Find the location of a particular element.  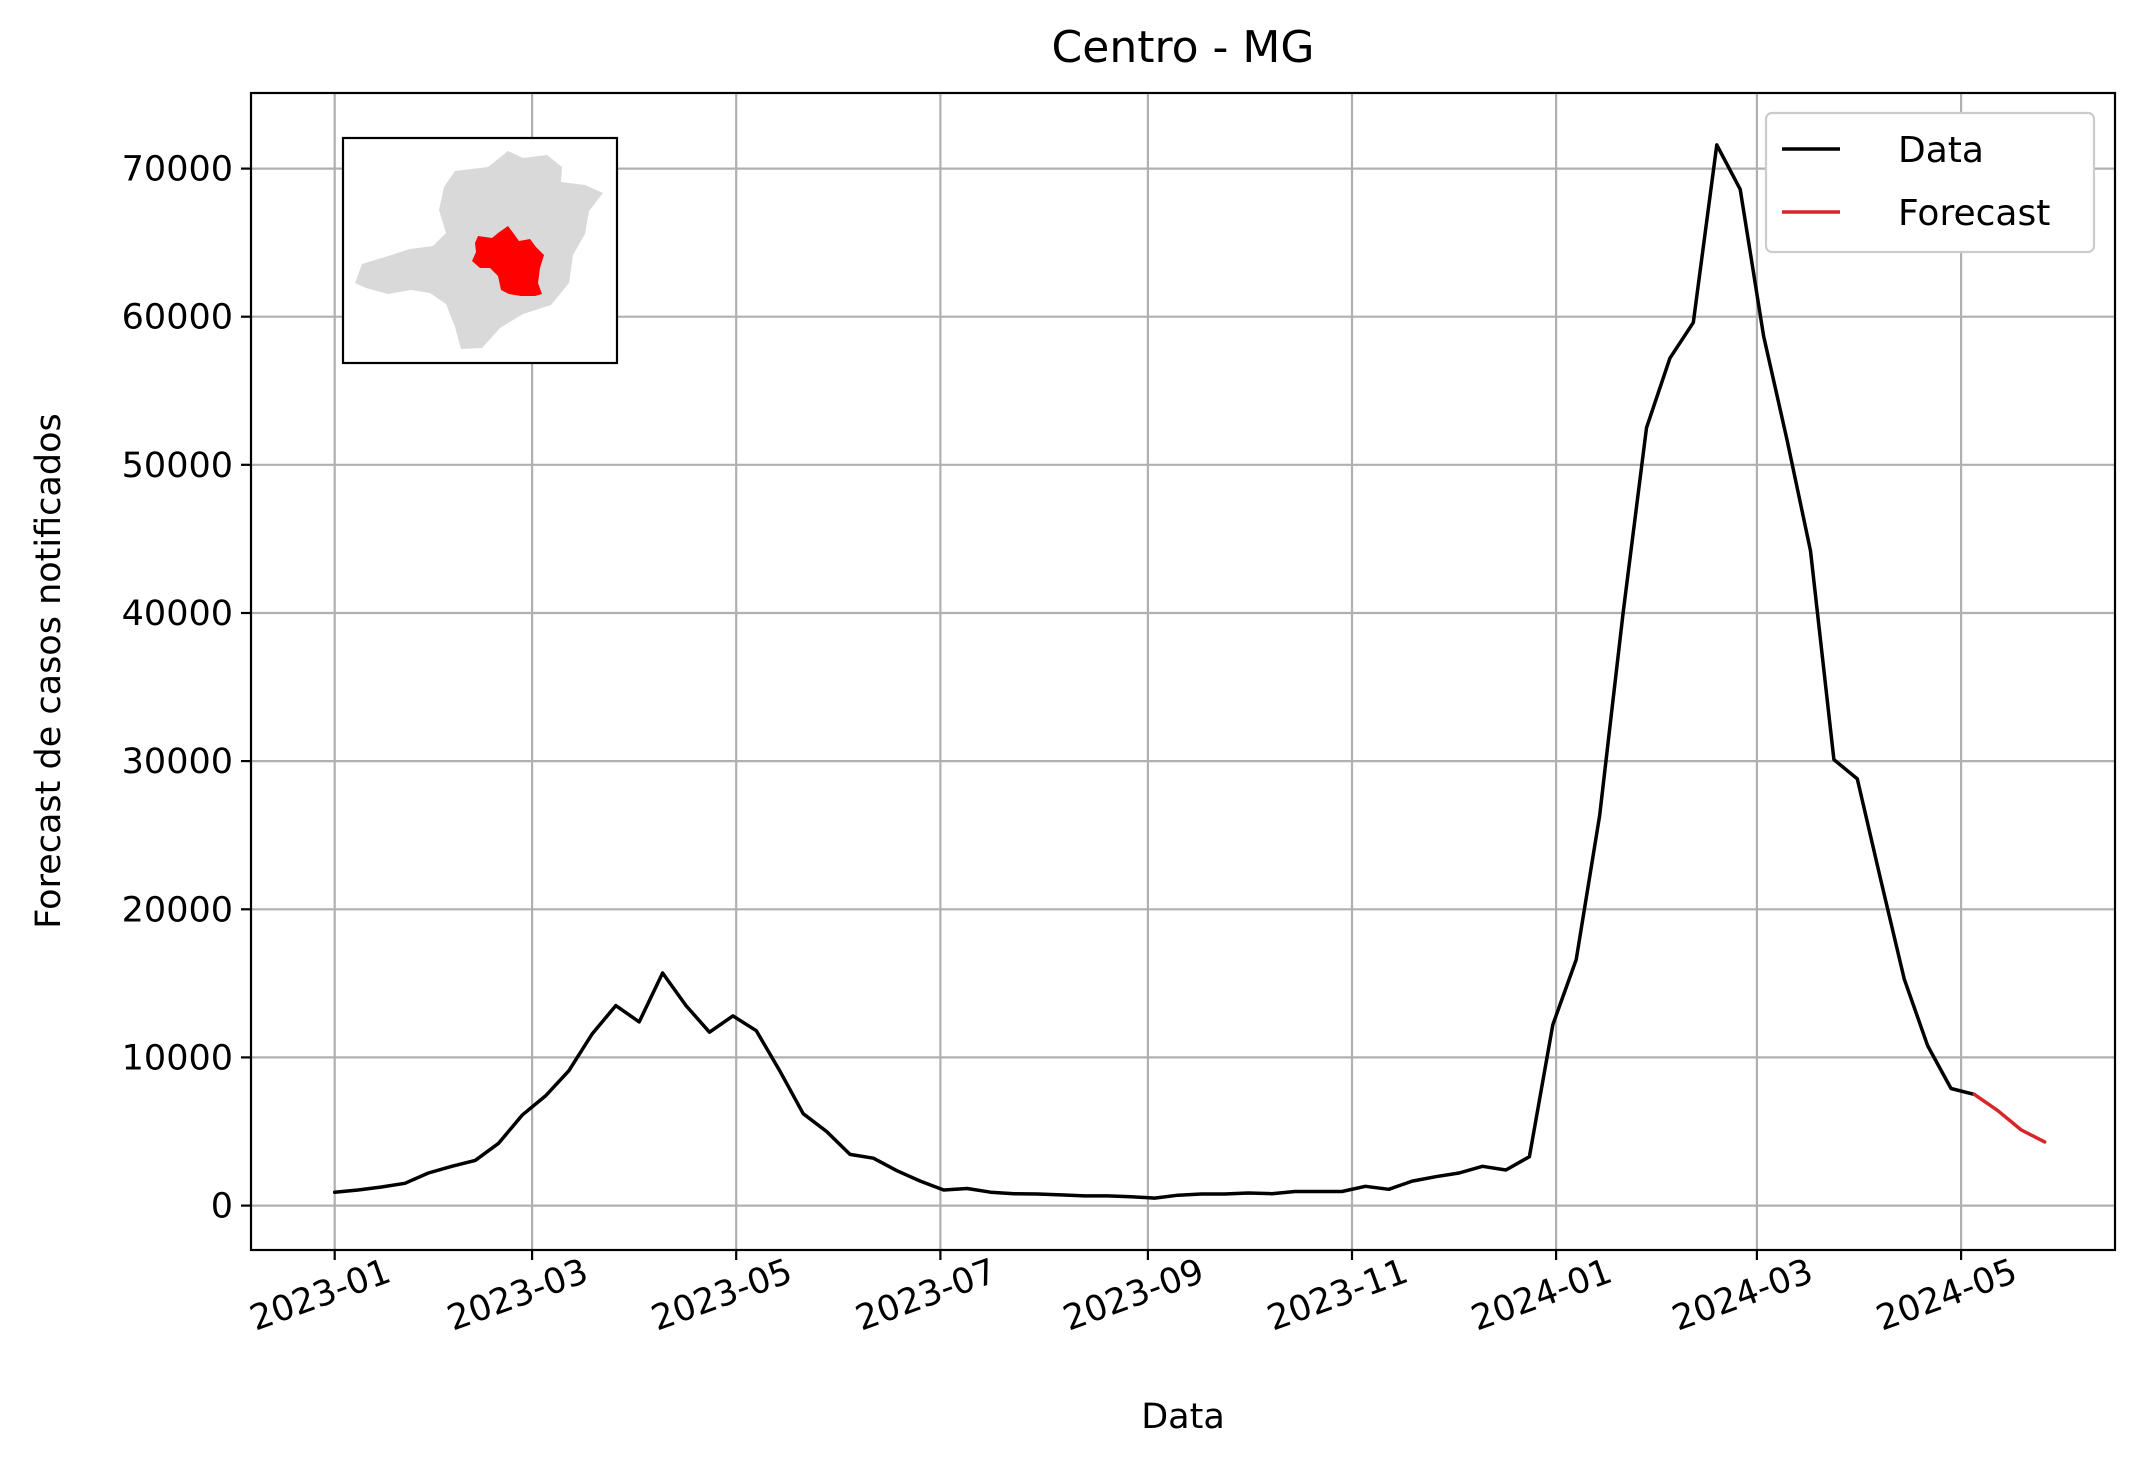

y-tick-label: 40000 is located at coordinates (177, 614).